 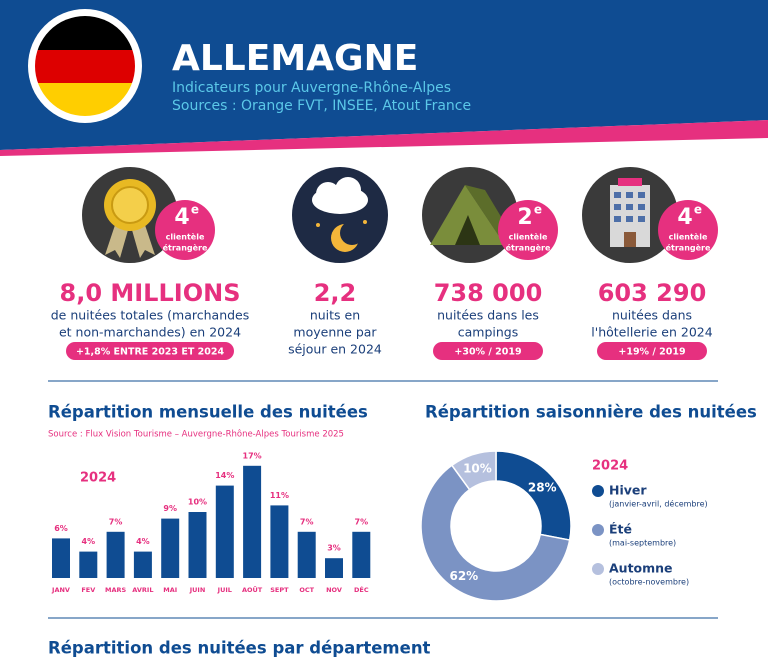 What do you see at coordinates (477, 468) in the screenshot?
I see `donut-label: 10%` at bounding box center [477, 468].